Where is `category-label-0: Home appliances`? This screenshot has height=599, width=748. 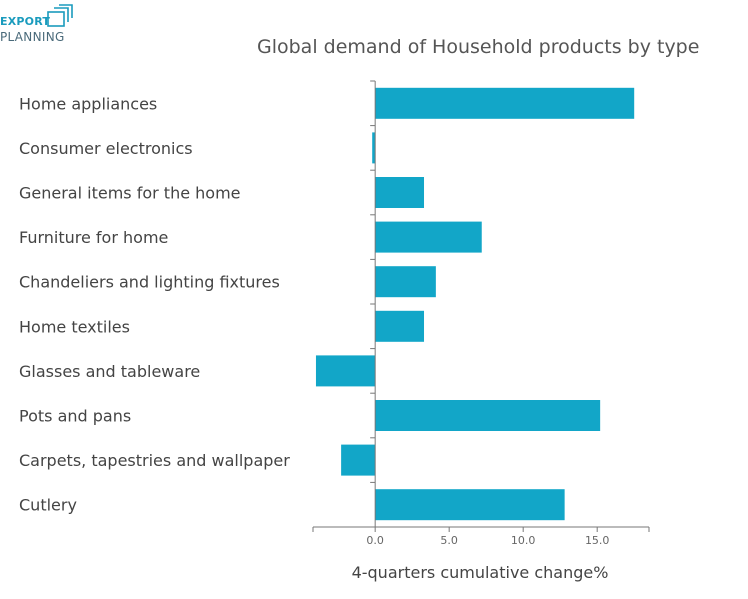 category-label-0: Home appliances is located at coordinates (88, 103).